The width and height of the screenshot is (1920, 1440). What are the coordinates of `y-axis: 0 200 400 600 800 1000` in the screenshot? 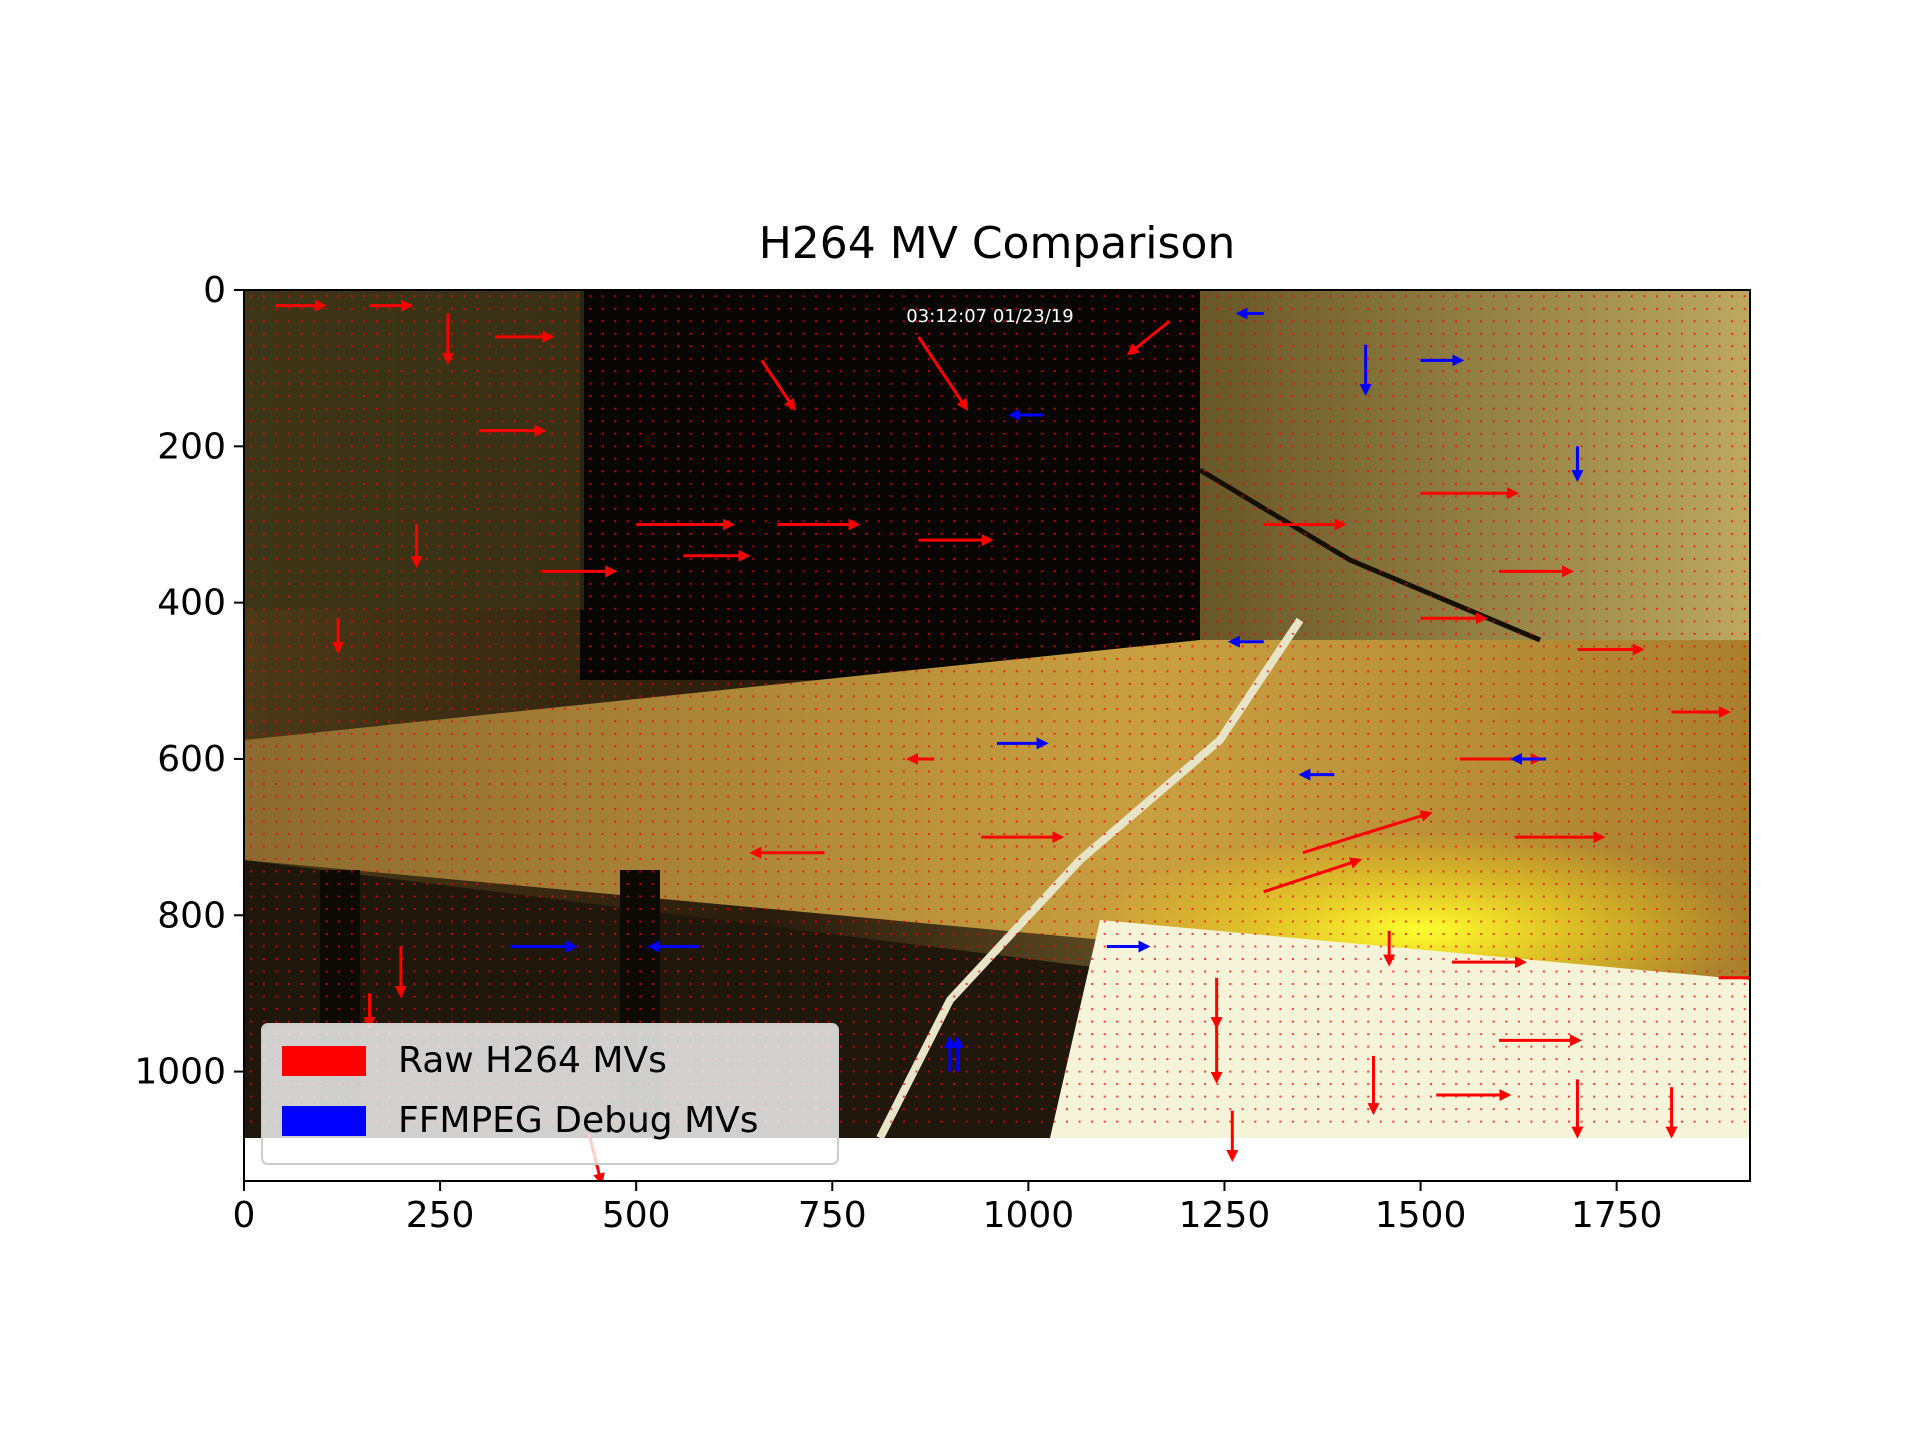 It's located at (189, 681).